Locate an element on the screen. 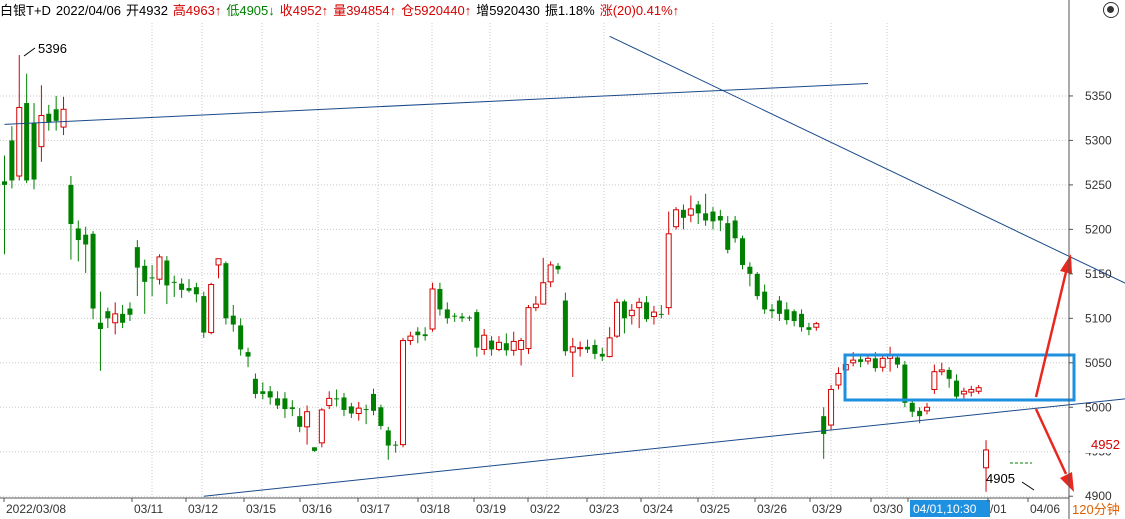 This screenshot has height=519, width=1125. period-label: 120分钟 is located at coordinates (1096, 509).